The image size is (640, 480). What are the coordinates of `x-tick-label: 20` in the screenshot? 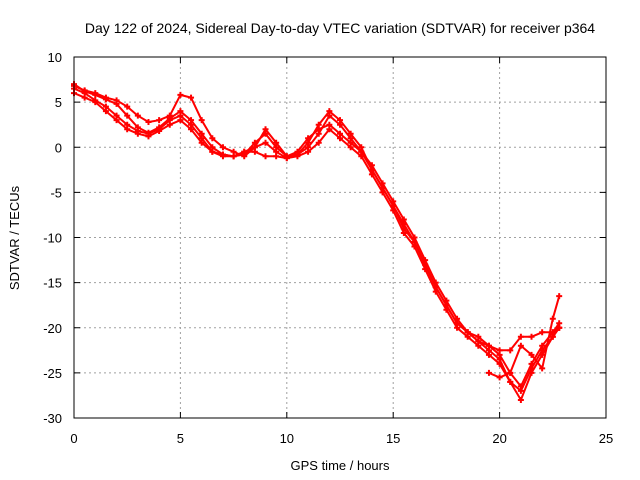 It's located at (499, 438).